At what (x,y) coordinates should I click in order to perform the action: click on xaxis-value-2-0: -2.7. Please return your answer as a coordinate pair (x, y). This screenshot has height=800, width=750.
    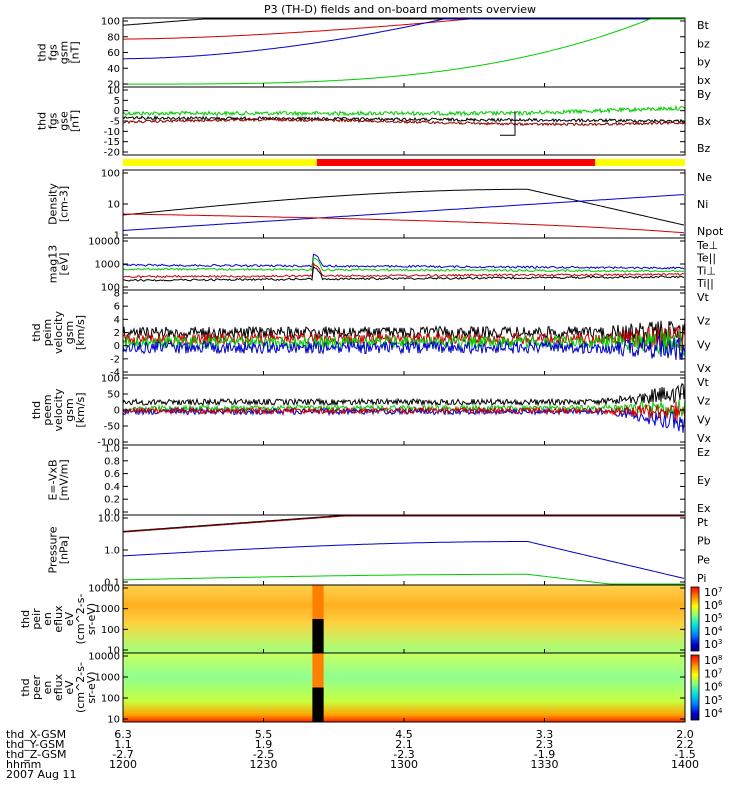
    Looking at the image, I should click on (122, 754).